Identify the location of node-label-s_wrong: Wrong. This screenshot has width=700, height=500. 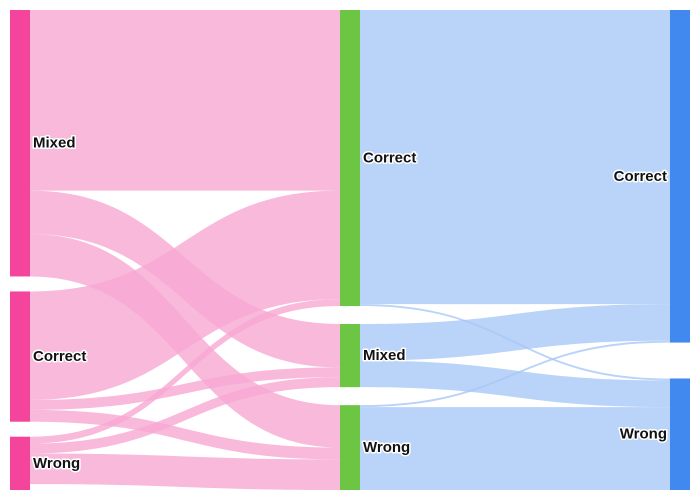
(56, 463).